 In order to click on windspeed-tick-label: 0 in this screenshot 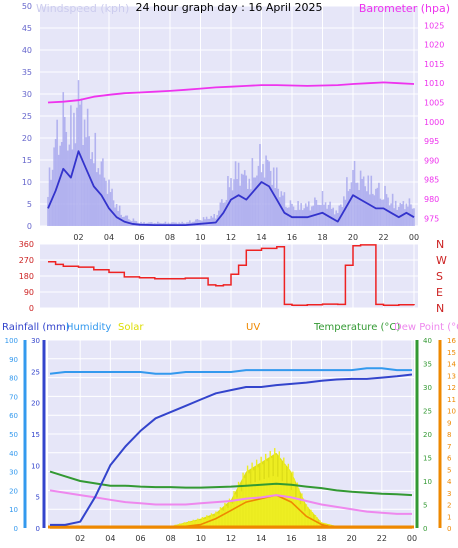, I will do `click(29, 226)`.